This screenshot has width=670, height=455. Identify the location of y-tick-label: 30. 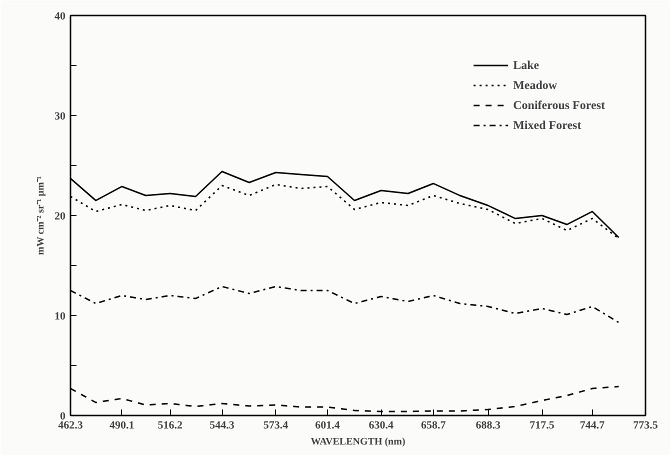
(60, 116).